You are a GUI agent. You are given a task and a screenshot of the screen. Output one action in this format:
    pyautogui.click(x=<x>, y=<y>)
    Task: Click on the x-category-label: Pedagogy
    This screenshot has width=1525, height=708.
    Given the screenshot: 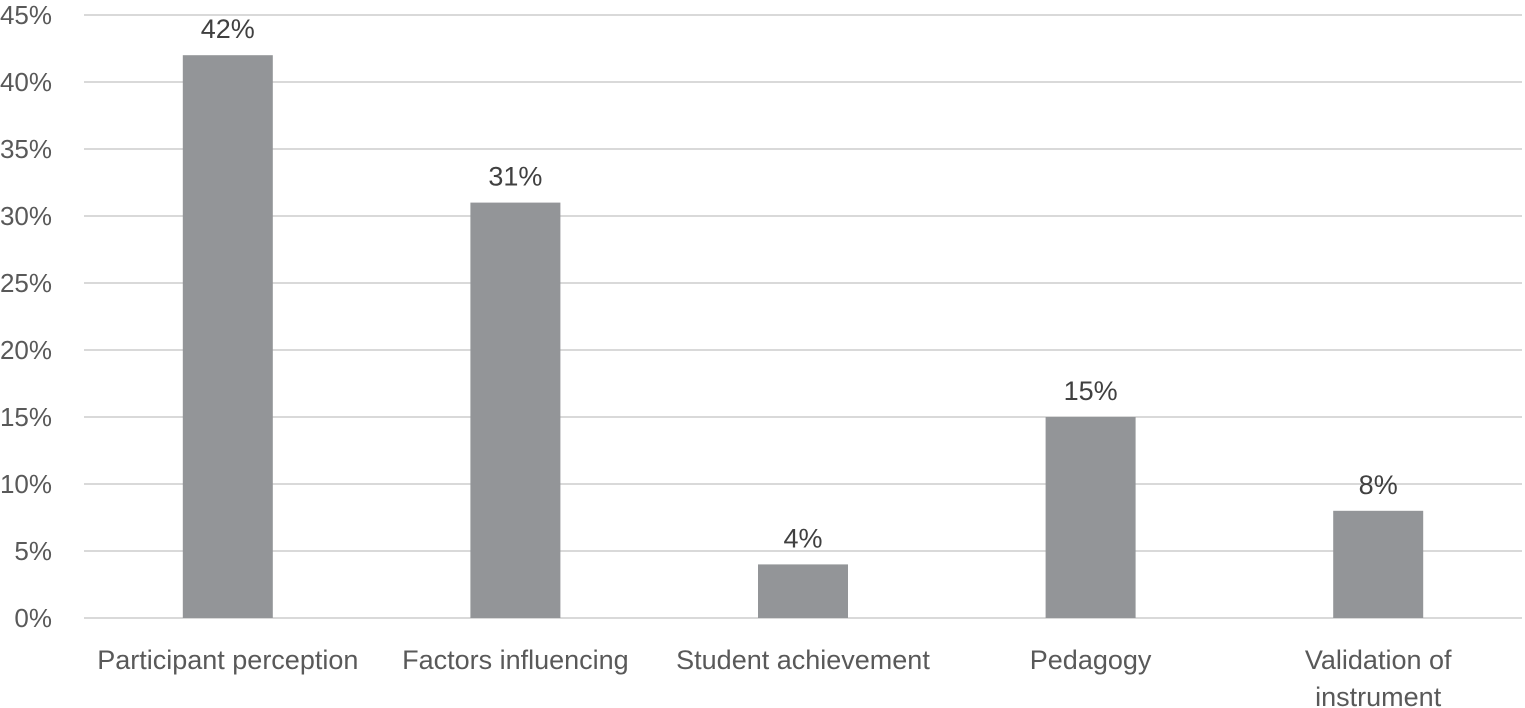 What is the action you would take?
    pyautogui.click(x=1091, y=660)
    